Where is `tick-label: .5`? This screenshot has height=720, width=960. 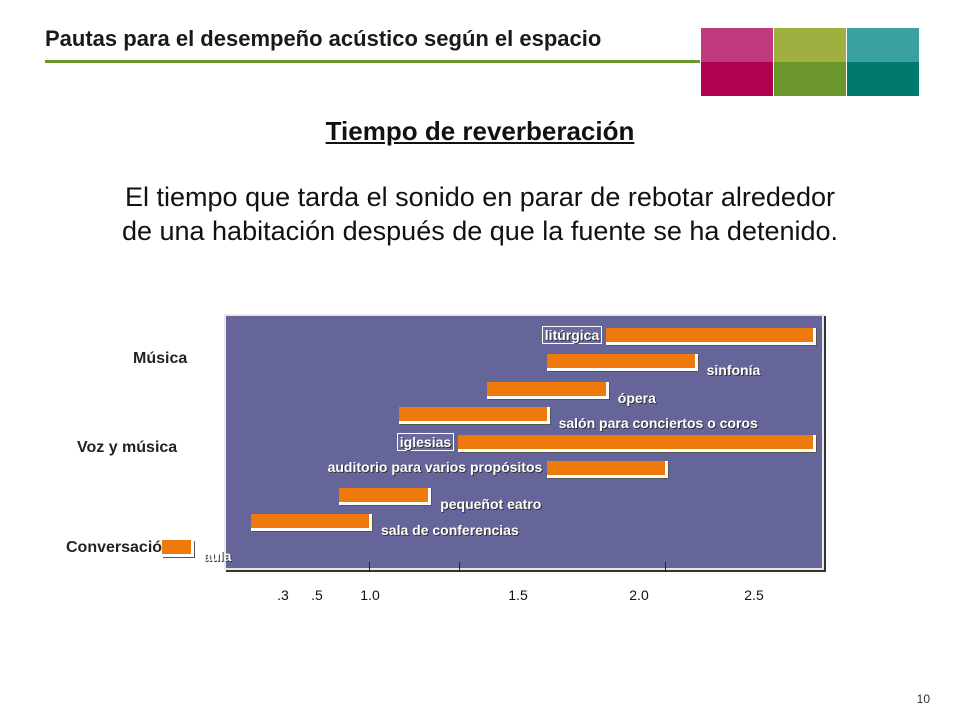 tick-label: .5 is located at coordinates (317, 595).